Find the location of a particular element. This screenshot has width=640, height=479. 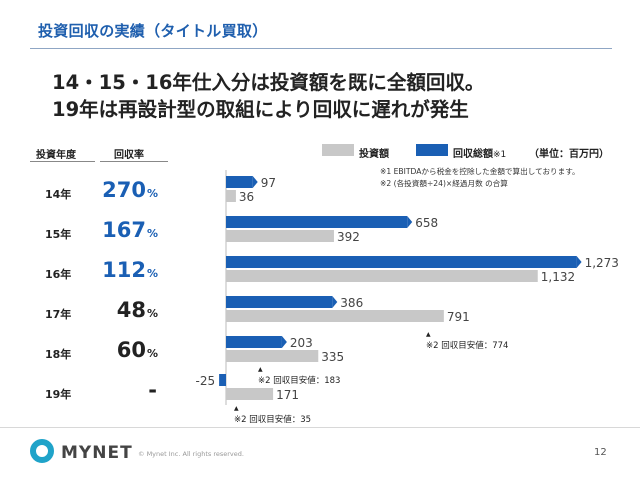

recovery-value-label: 1,273 is located at coordinates (602, 263).